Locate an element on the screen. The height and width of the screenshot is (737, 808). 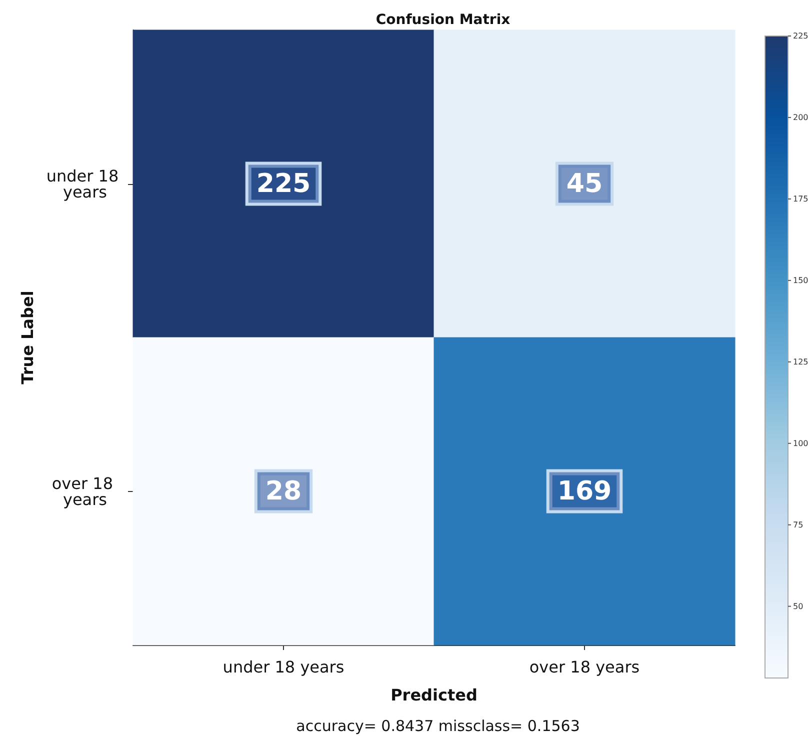
color-bar-label: 125 is located at coordinates (800, 361).